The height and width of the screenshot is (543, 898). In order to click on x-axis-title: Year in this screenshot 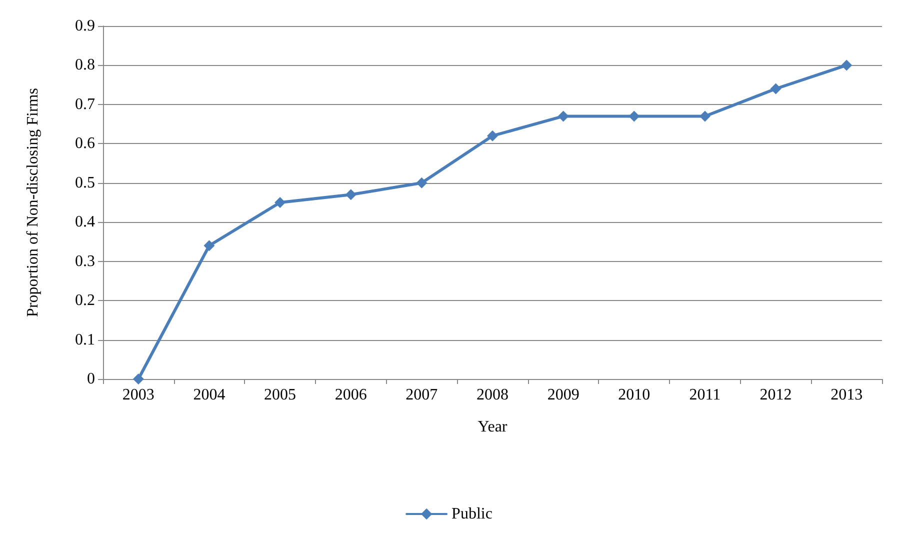, I will do `click(493, 427)`.